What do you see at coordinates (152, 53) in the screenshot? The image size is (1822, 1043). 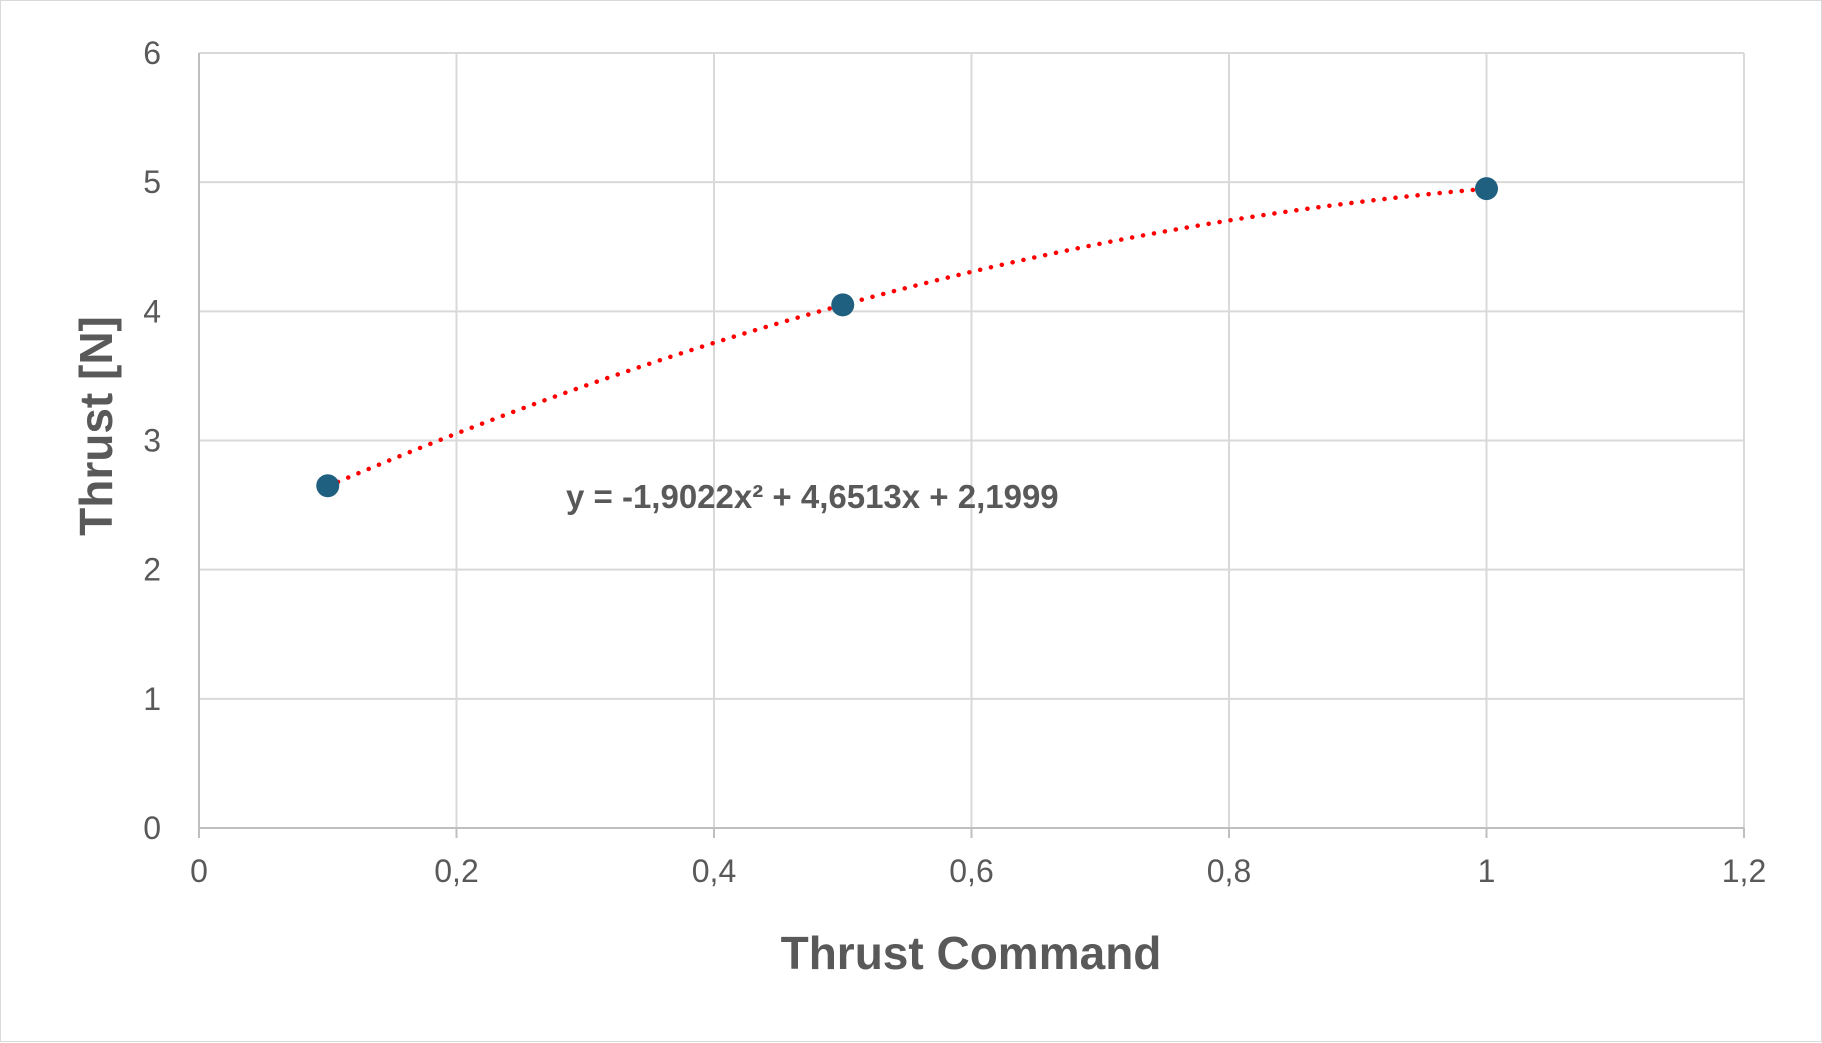 I see `y-tick-label: 6` at bounding box center [152, 53].